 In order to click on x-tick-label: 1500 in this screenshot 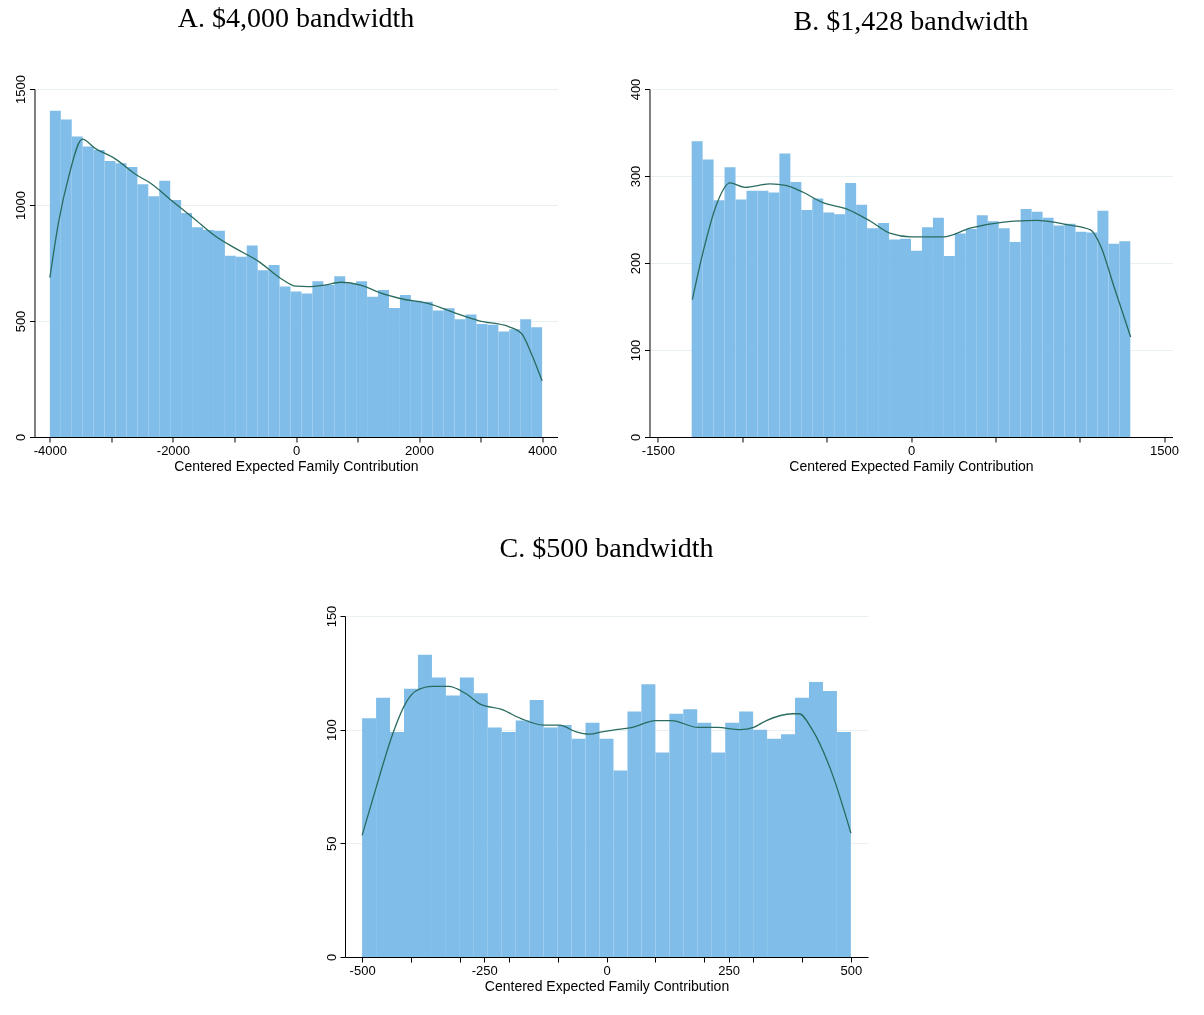, I will do `click(1165, 450)`.